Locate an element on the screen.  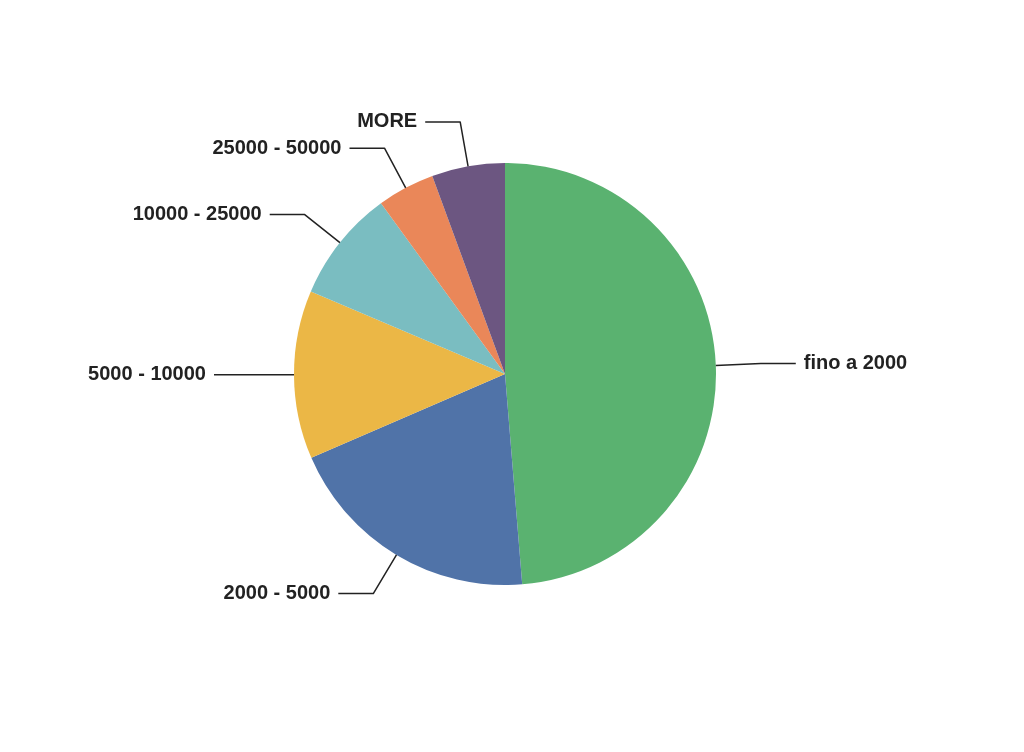
slice-label: 5000 - 10000 is located at coordinates (147, 373).